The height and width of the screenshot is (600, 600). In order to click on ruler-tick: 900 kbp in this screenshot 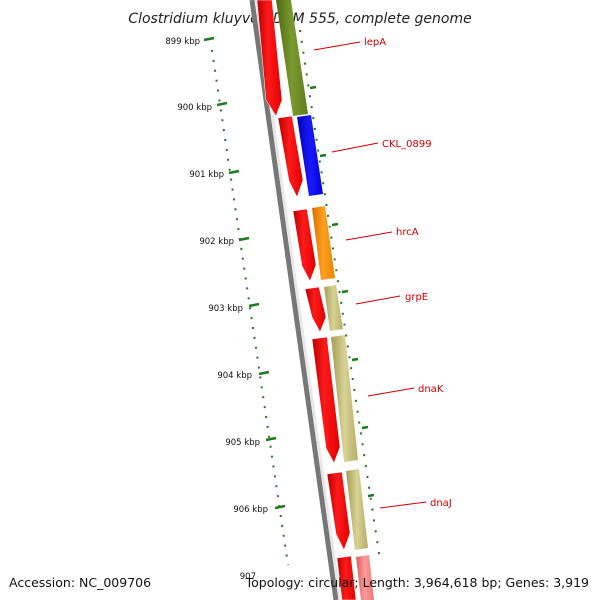, I will do `click(202, 107)`.